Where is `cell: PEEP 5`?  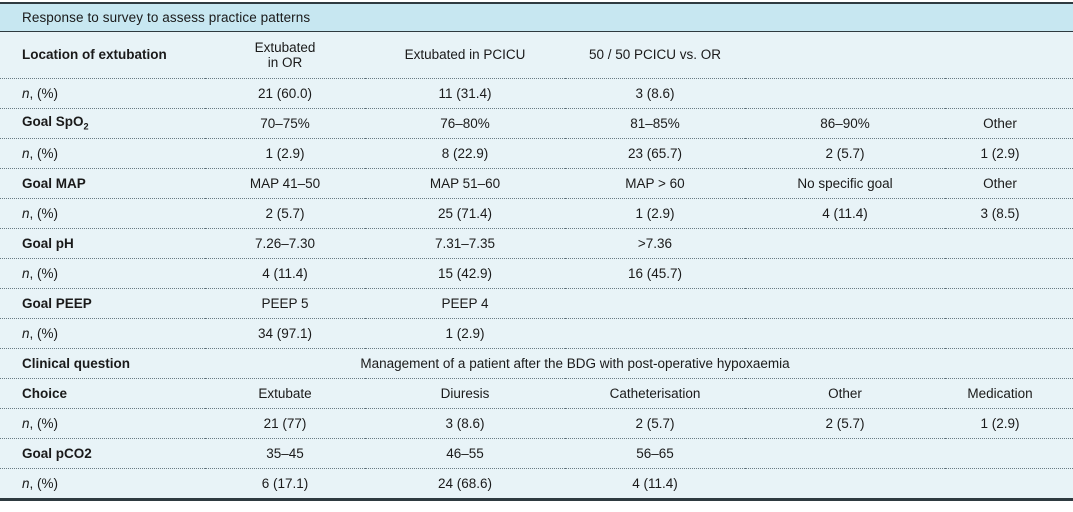
cell: PEEP 5 is located at coordinates (285, 302).